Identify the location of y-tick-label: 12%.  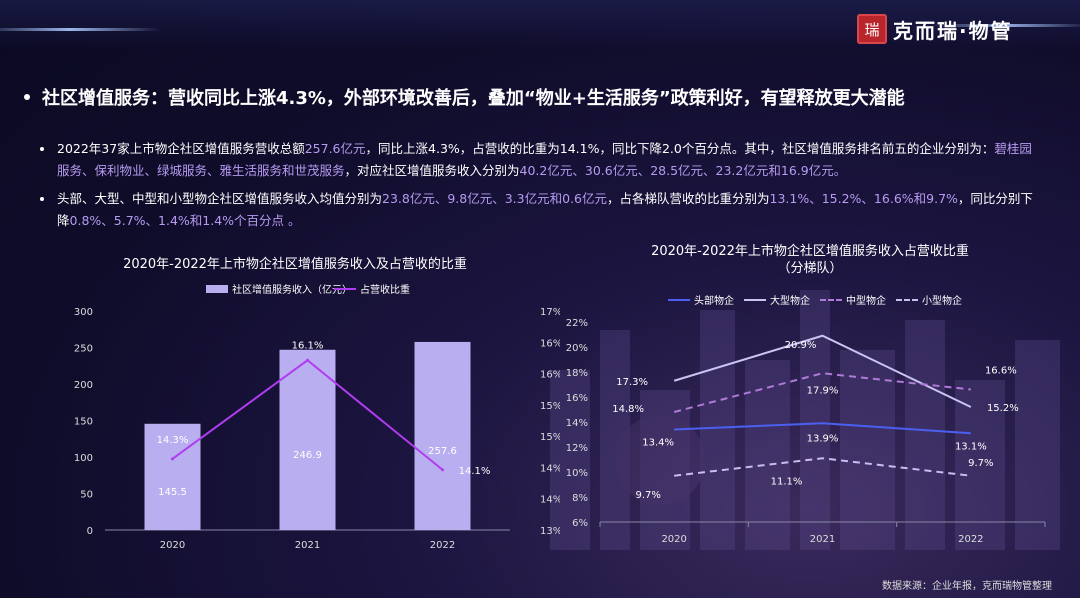
(577, 448).